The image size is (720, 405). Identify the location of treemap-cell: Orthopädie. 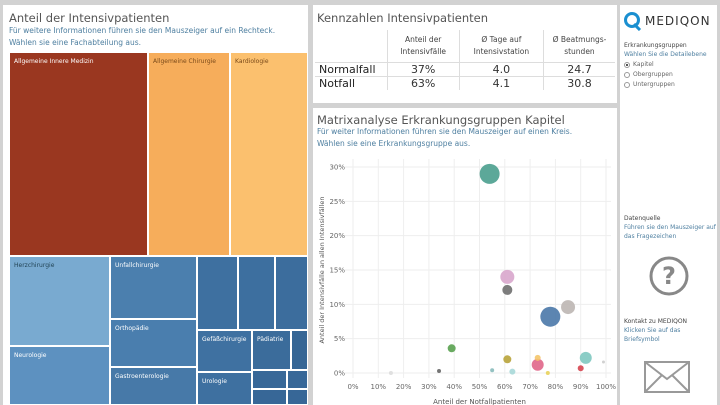
(153, 343).